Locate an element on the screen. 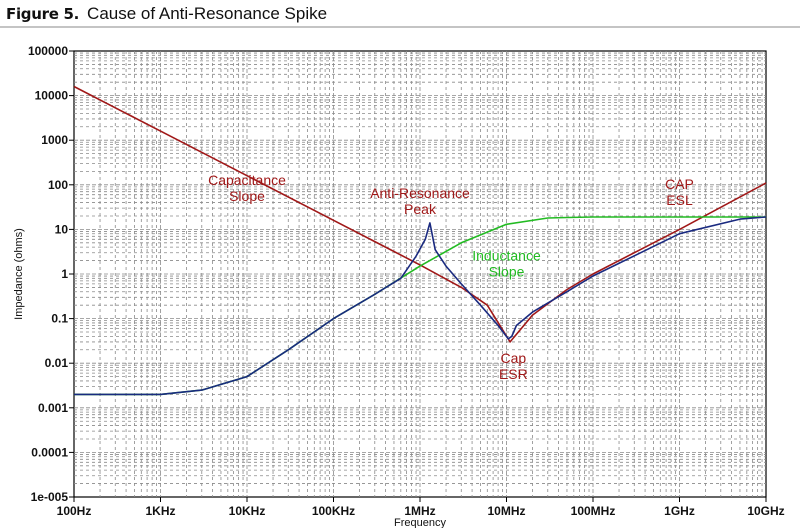  annotation-5: CAP ESL is located at coordinates (679, 192).